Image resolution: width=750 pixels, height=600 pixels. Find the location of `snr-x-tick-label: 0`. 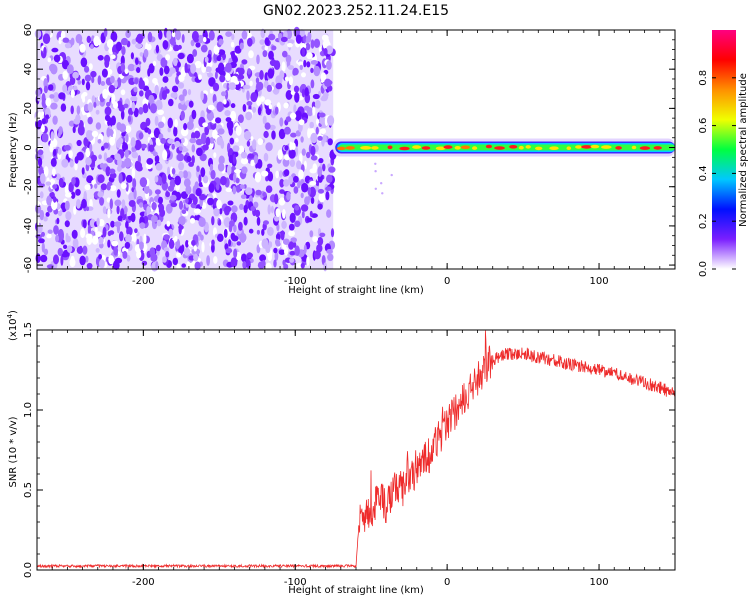

snr-x-tick-label: 0 is located at coordinates (447, 582).